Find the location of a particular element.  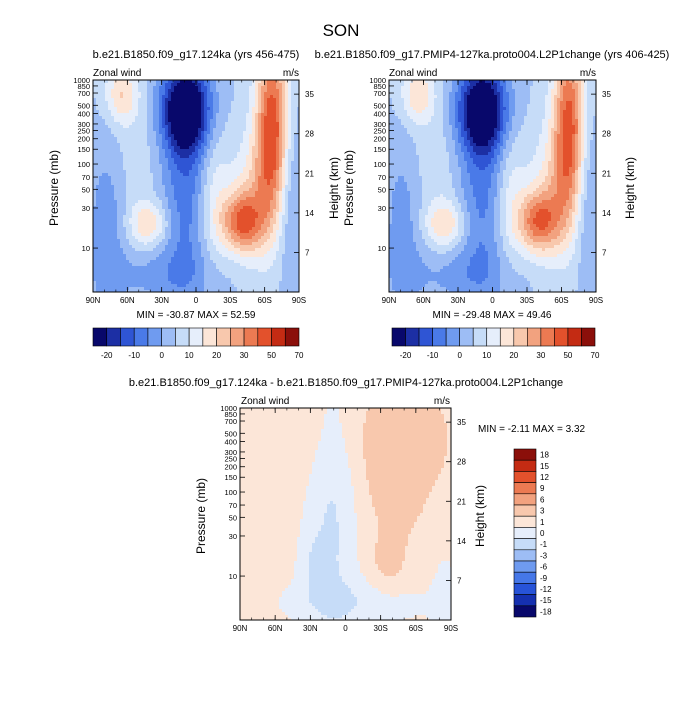

right-ytick-label: 400 is located at coordinates (379, 113).